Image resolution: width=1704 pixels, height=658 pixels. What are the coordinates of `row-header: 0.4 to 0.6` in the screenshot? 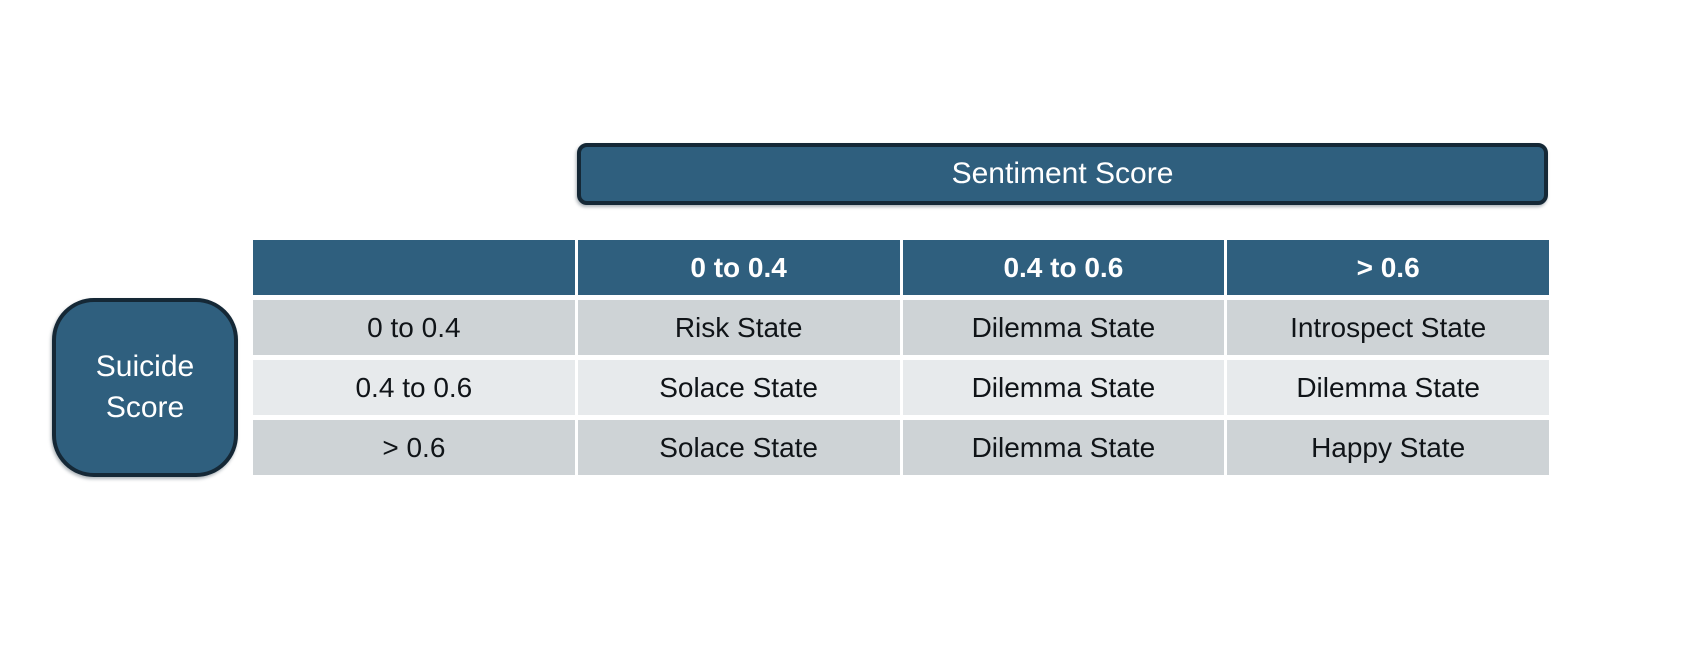 It's located at (414, 387).